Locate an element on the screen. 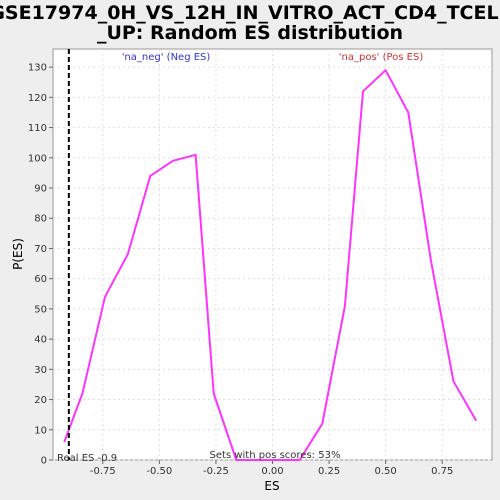 The width and height of the screenshot is (500, 500). y-tick-label: 90 is located at coordinates (40, 189).